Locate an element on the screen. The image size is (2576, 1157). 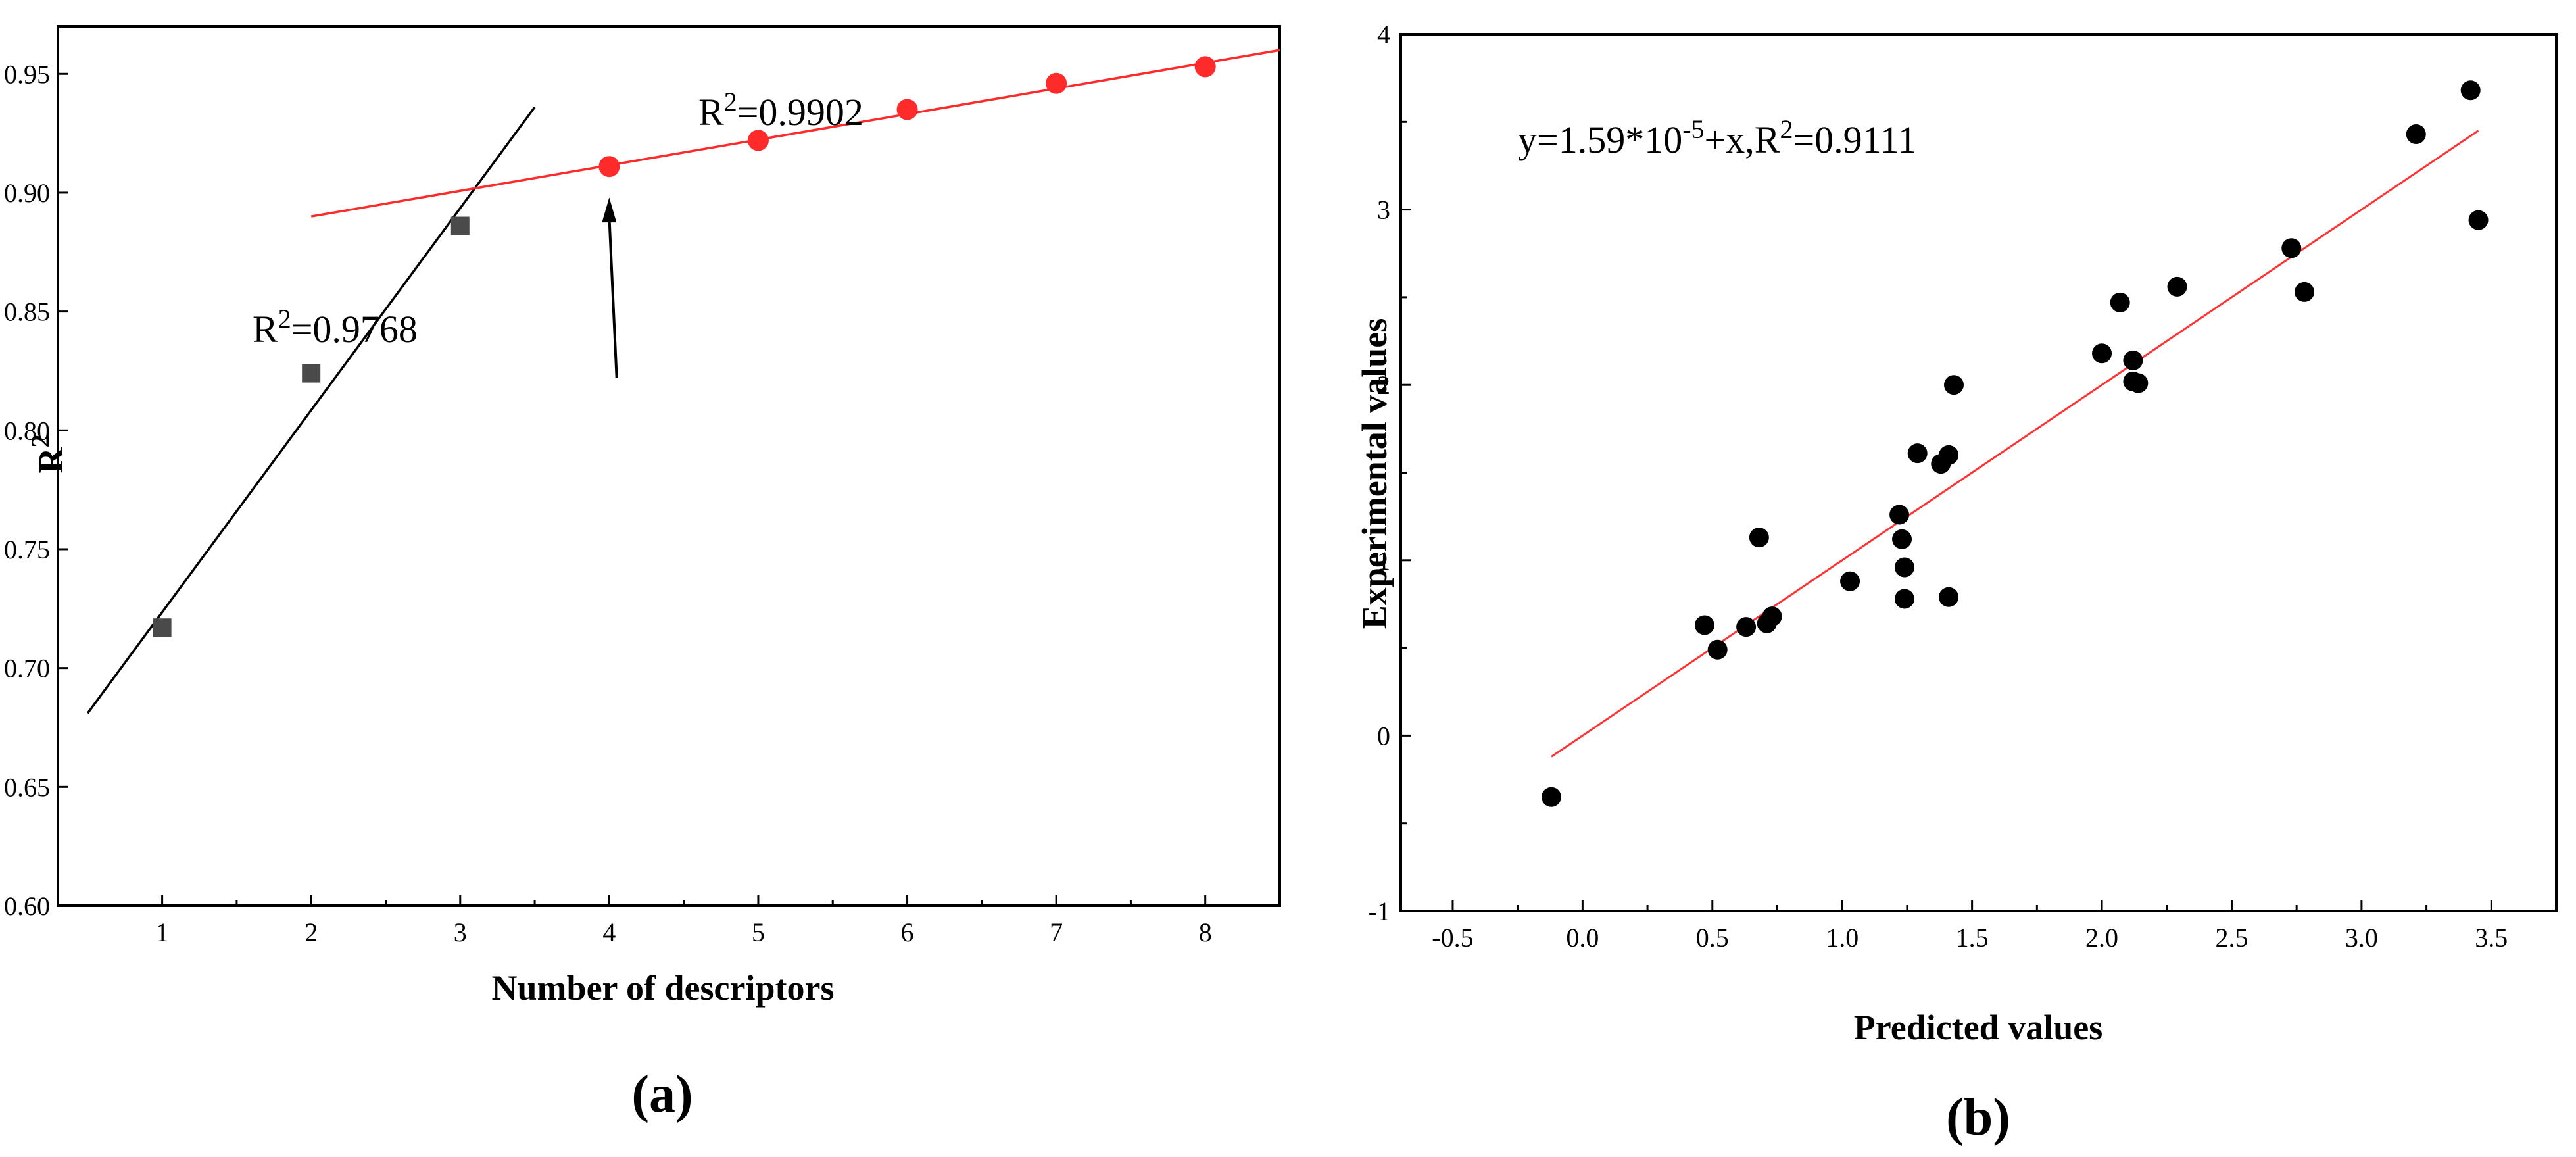
panel-b-x-tick-label: 2.5 is located at coordinates (2232, 937).